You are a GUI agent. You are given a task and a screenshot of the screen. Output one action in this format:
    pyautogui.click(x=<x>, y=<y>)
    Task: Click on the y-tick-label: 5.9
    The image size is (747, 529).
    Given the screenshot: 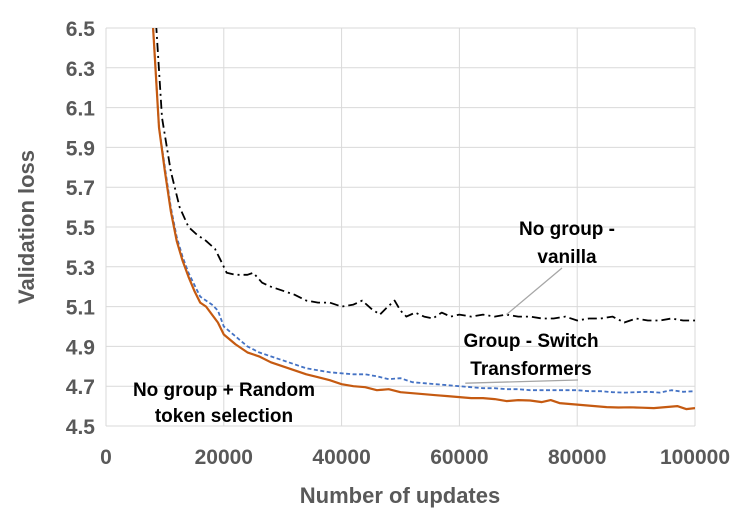 What is the action you would take?
    pyautogui.click(x=80, y=148)
    